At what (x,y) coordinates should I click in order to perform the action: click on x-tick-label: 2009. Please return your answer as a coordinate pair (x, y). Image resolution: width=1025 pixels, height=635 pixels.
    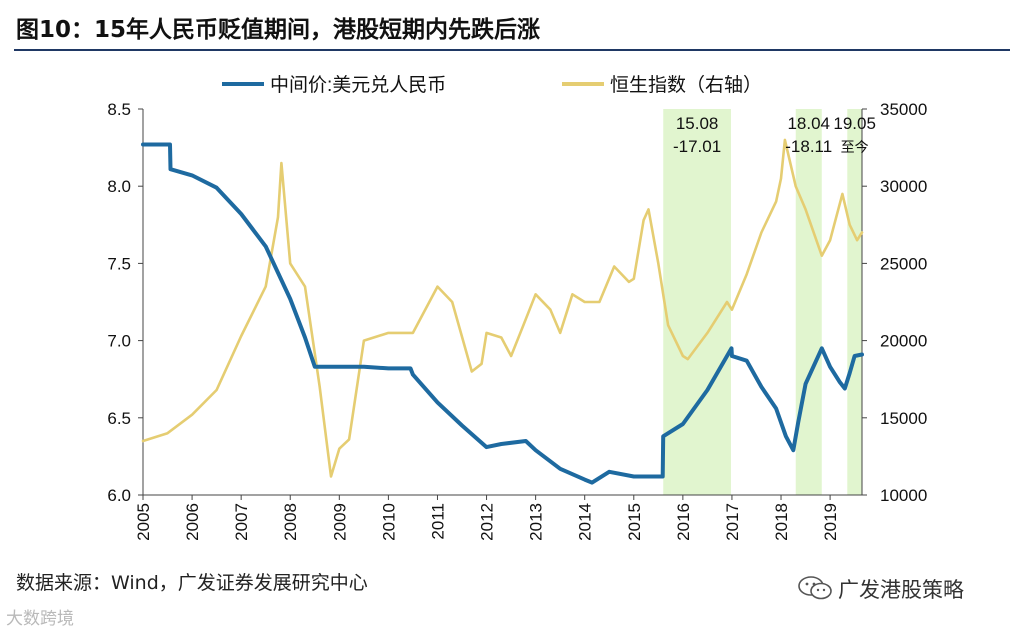
    Looking at the image, I should click on (339, 522).